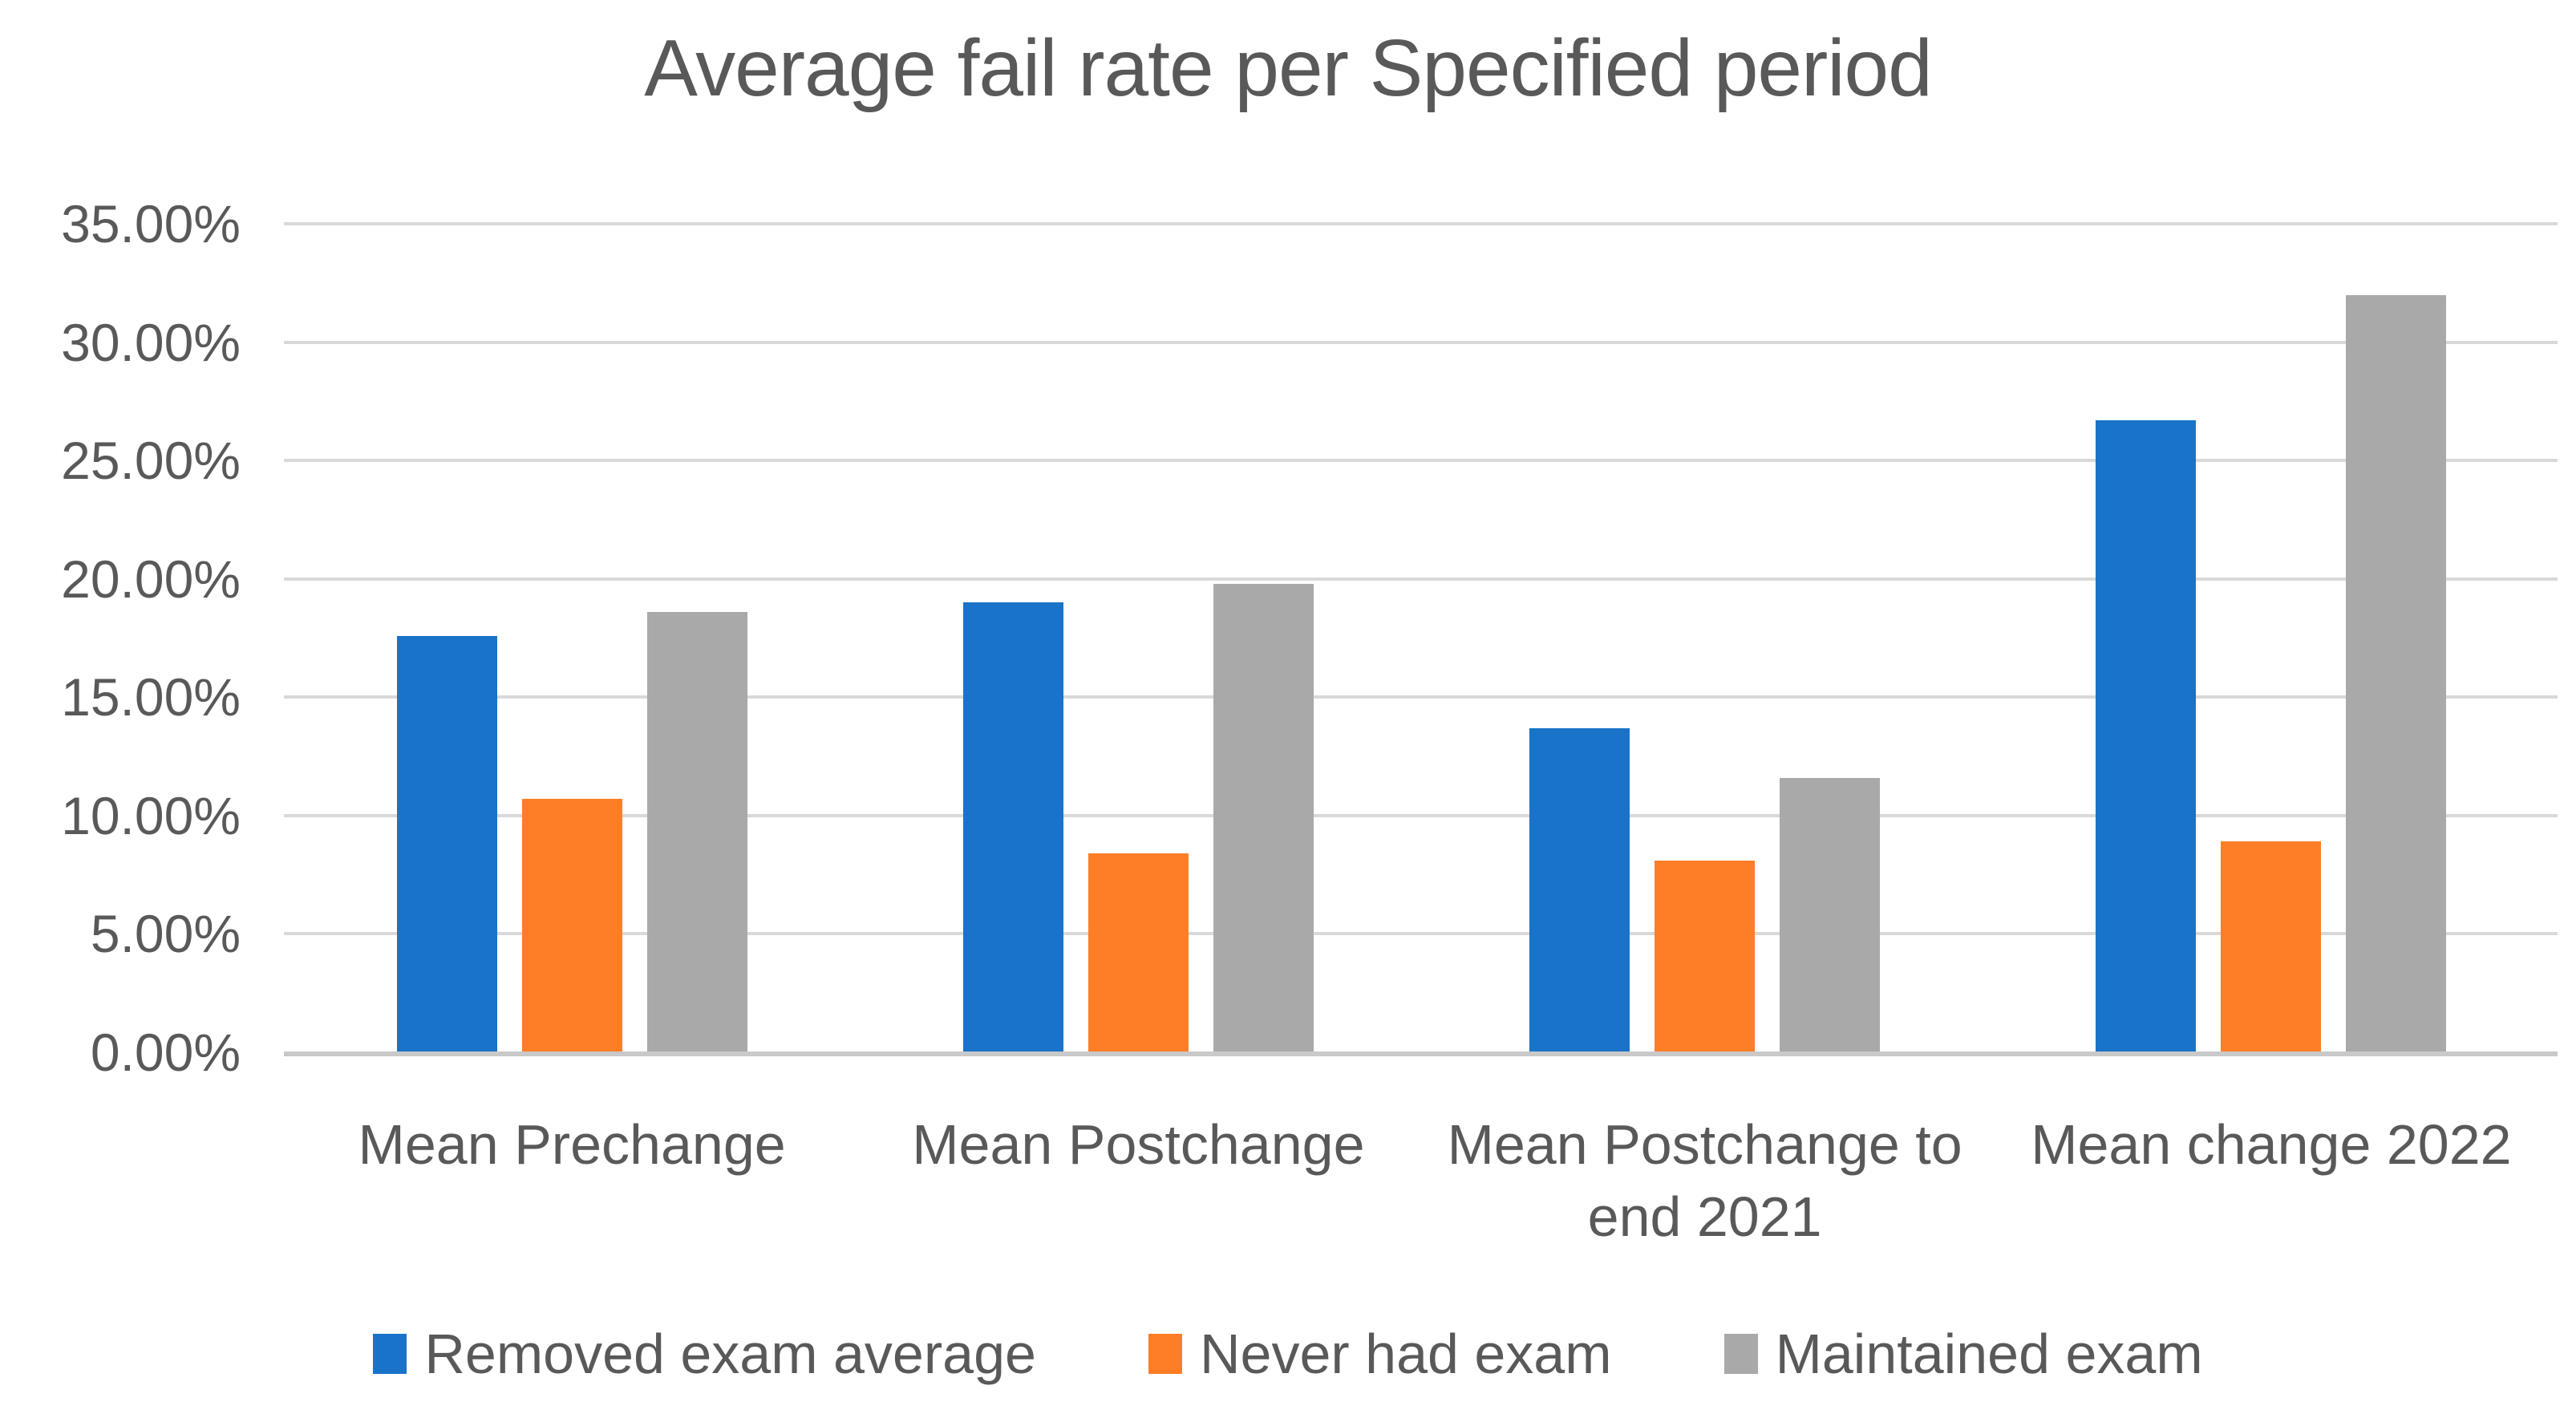 Image resolution: width=2576 pixels, height=1414 pixels. I want to click on legend-label: Removed exam average, so click(730, 1354).